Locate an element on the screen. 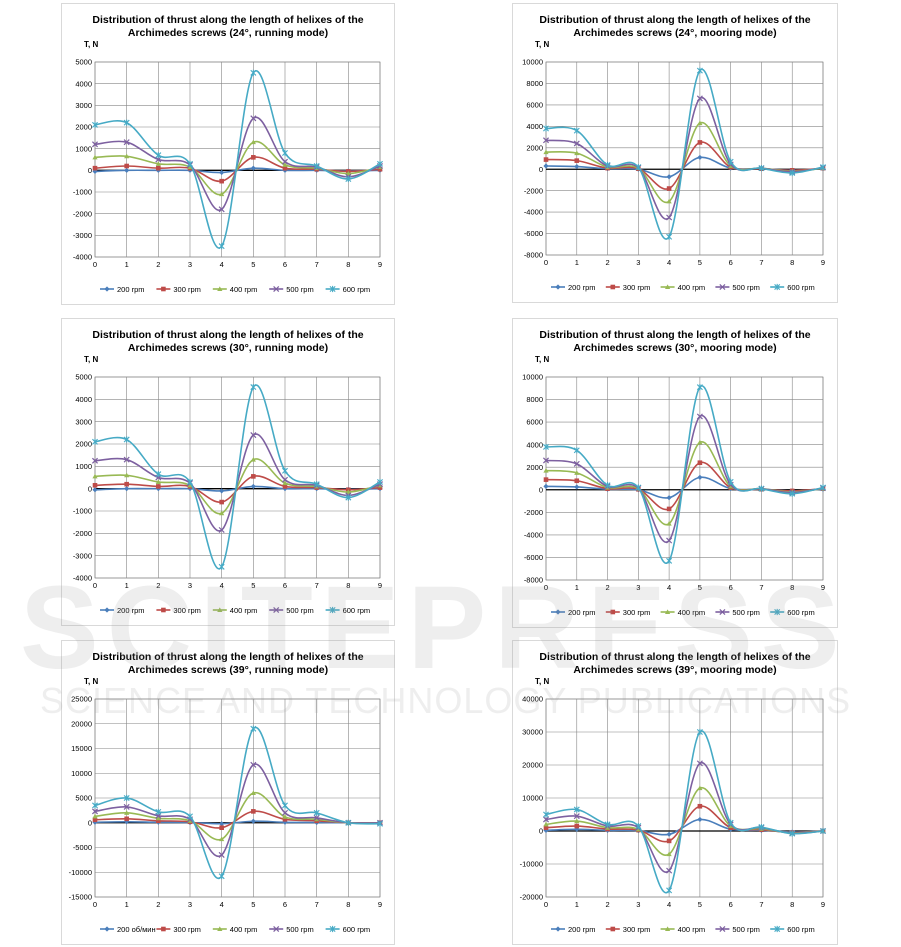 This screenshot has width=901, height=947. plot-area-border is located at coordinates (684, 798).